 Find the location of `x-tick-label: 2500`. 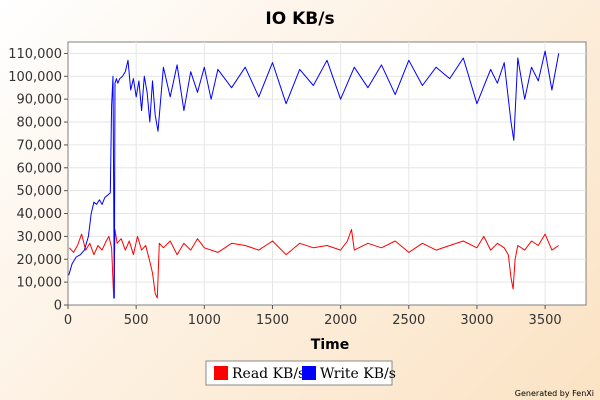

x-tick-label: 2500 is located at coordinates (408, 320).